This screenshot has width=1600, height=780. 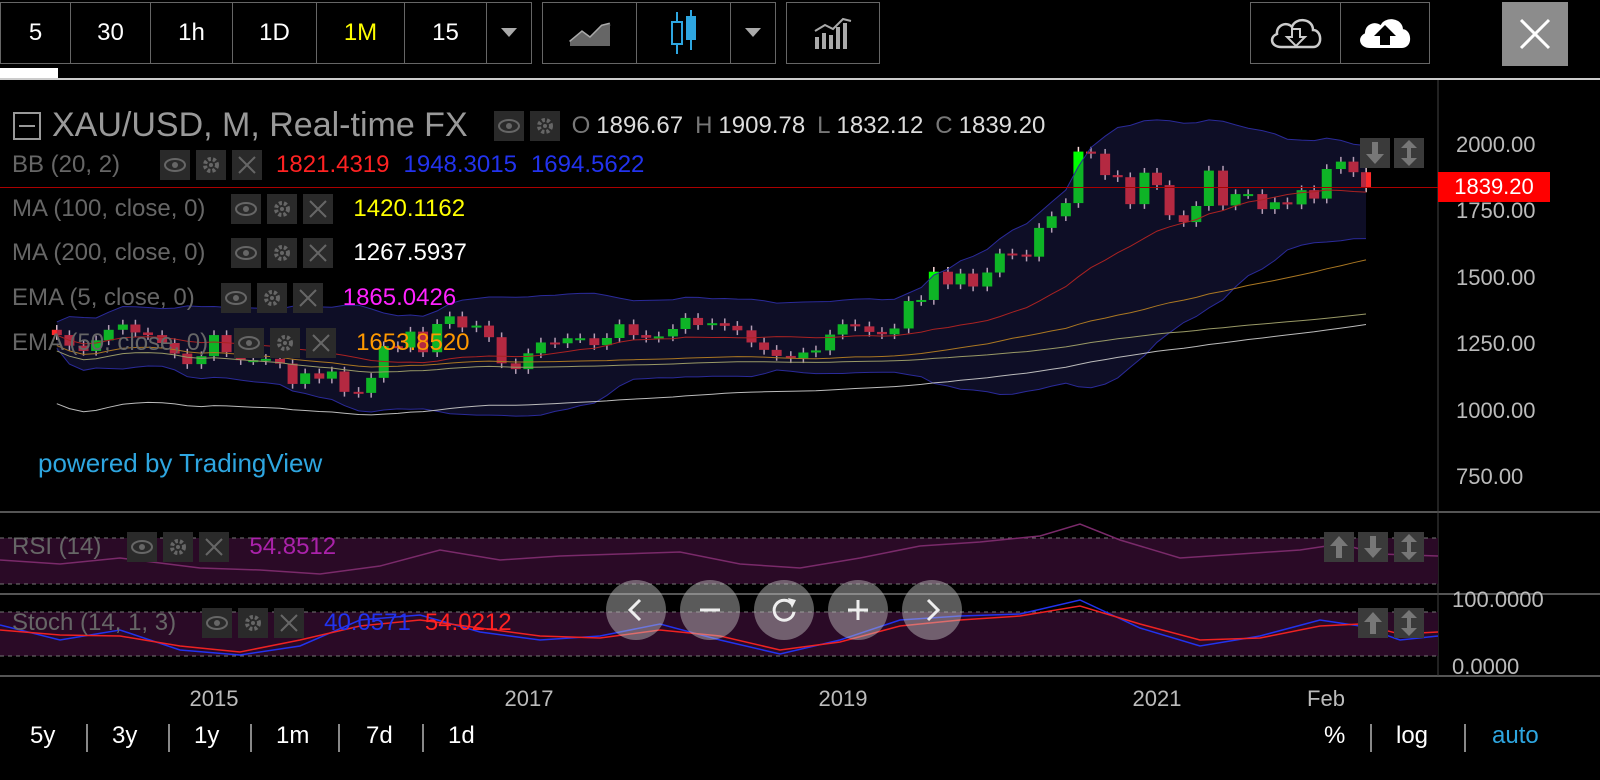 What do you see at coordinates (590, 33) in the screenshot?
I see `line-chart-button` at bounding box center [590, 33].